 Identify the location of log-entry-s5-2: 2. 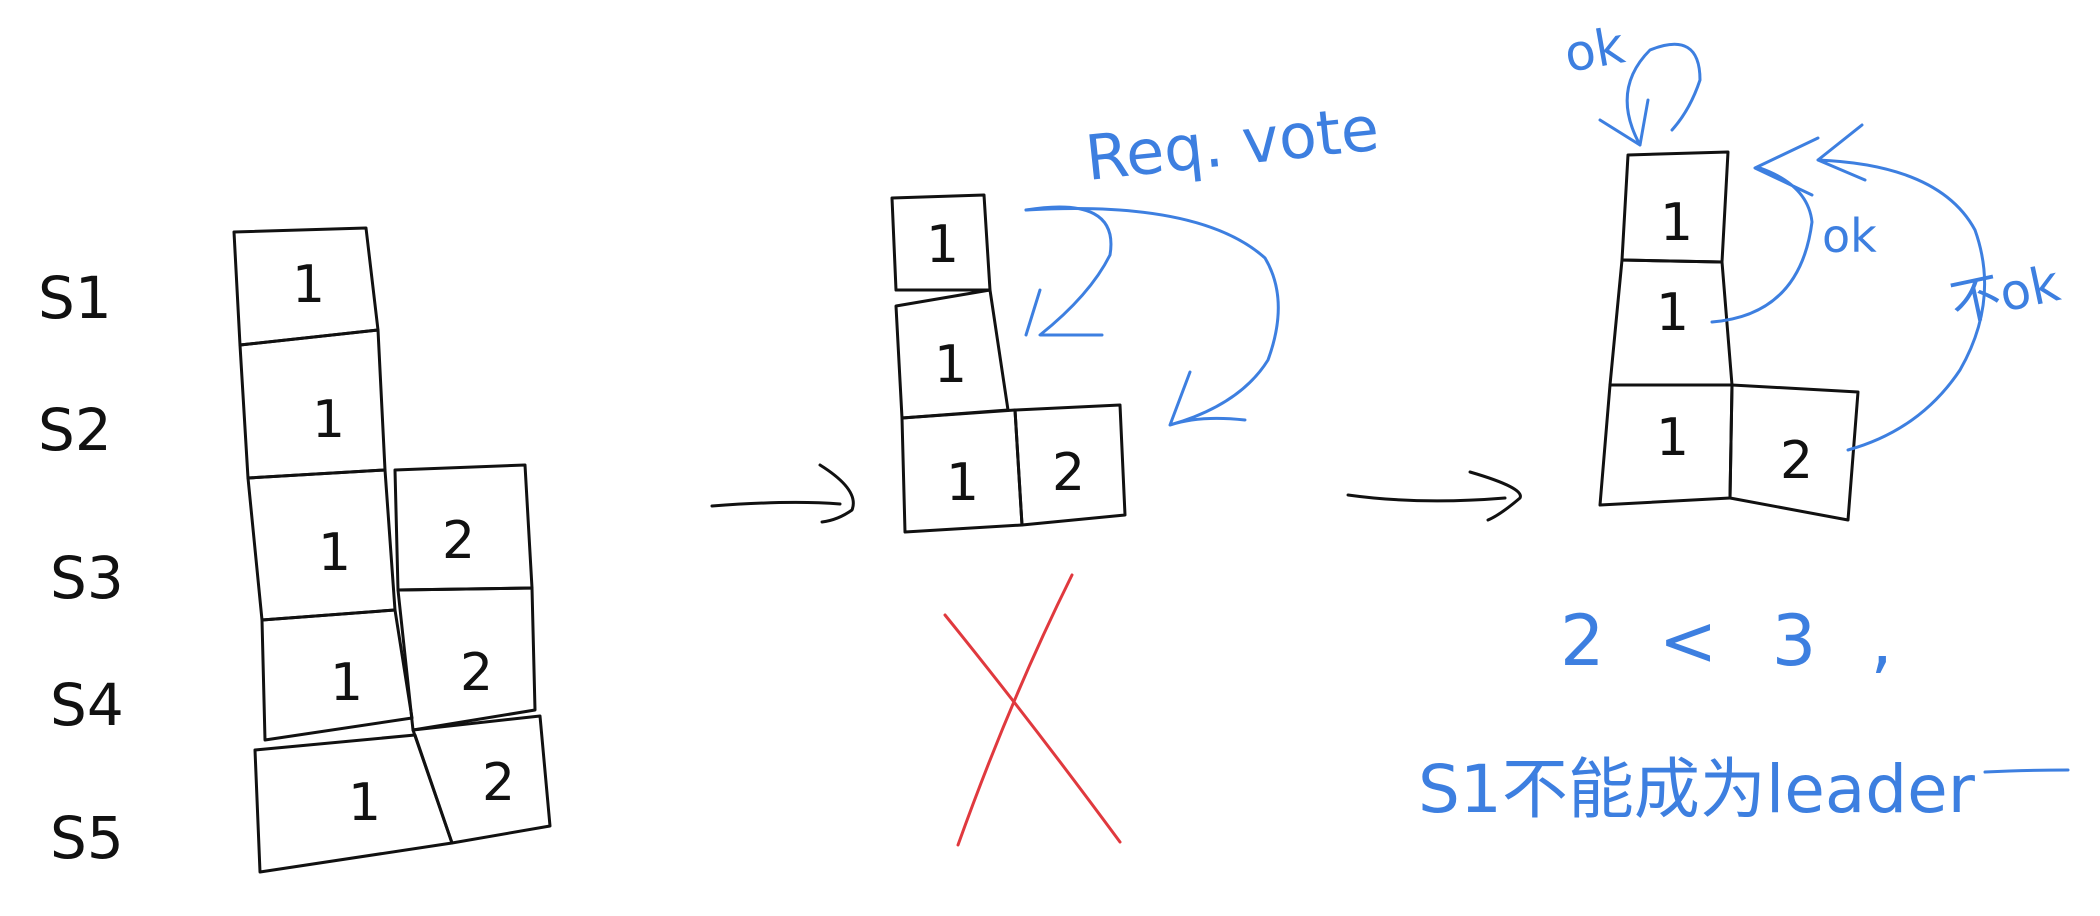
(498, 783).